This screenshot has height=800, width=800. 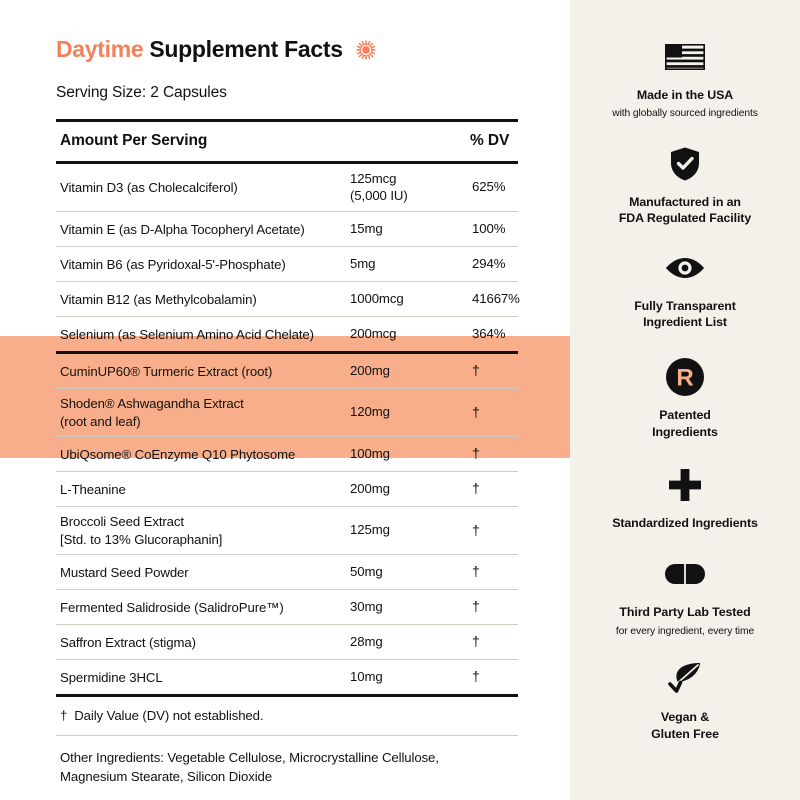 What do you see at coordinates (685, 305) in the screenshot?
I see `badge-title-line1: Fully Transparent` at bounding box center [685, 305].